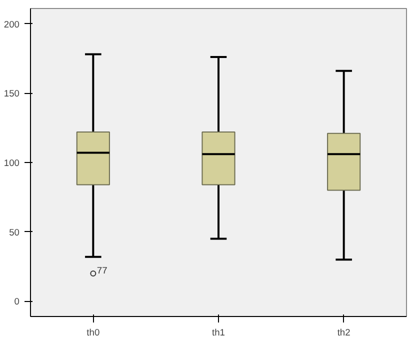 Image resolution: width=418 pixels, height=340 pixels. I want to click on x-tick-label: th0, so click(93, 333).